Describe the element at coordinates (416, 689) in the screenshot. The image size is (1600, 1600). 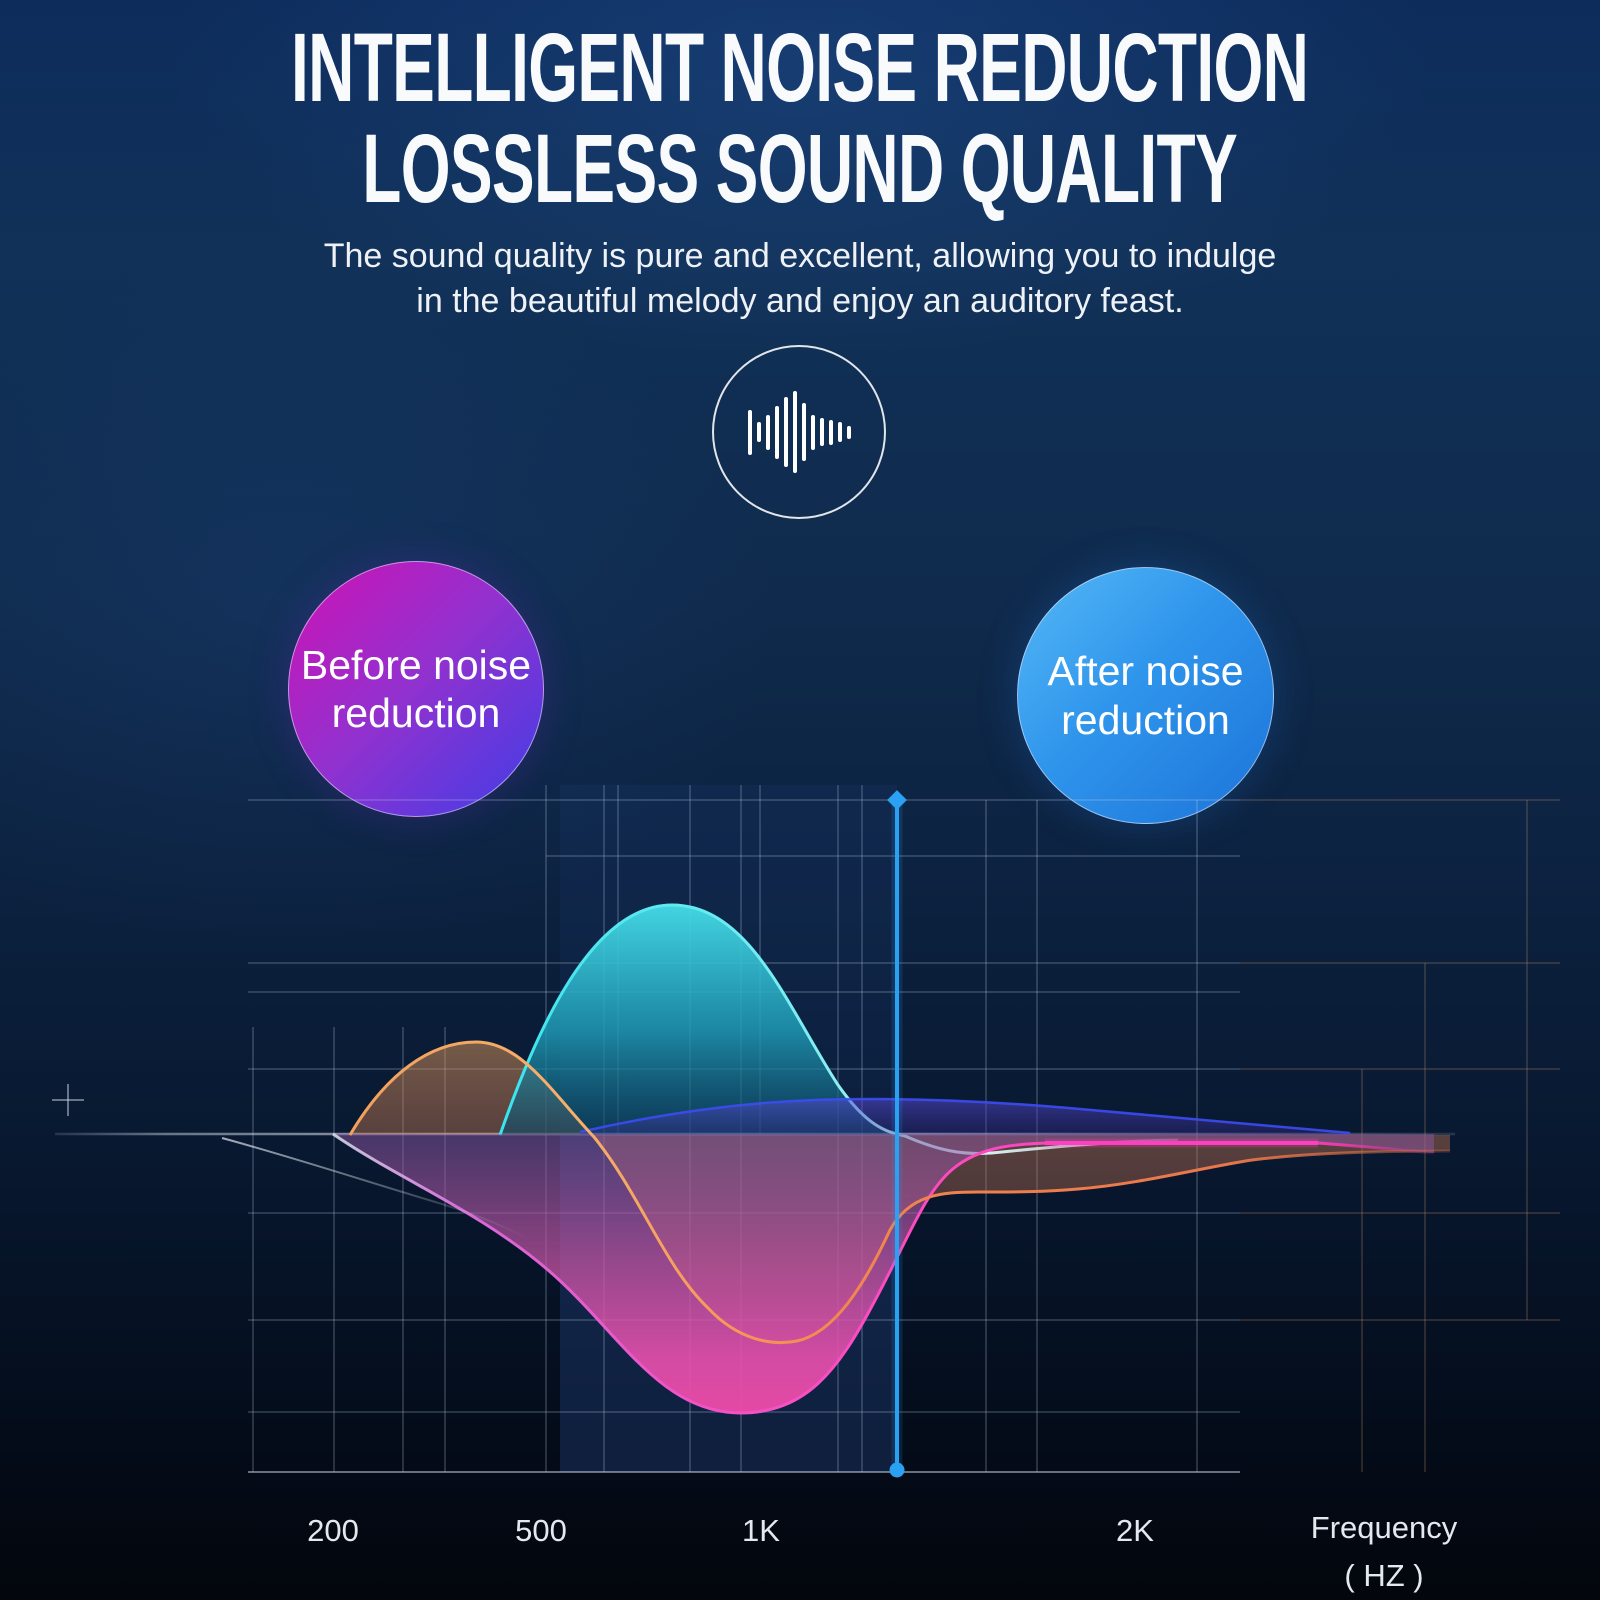
I see `legend-before-noise-reduction: Before noise reduction` at that location.